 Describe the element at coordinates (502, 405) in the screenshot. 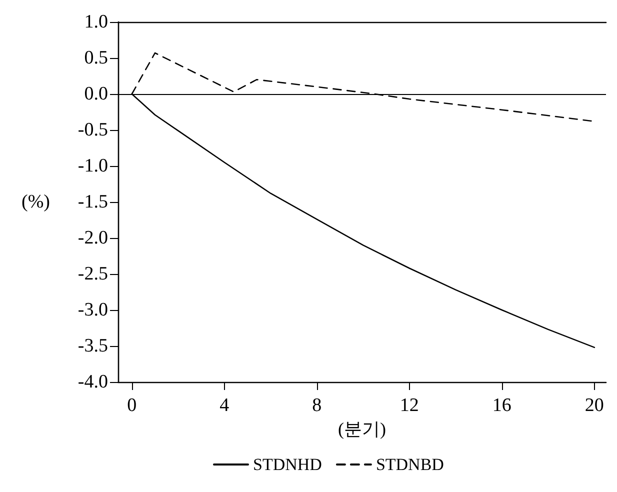

I see `x-tick-label: 16` at that location.